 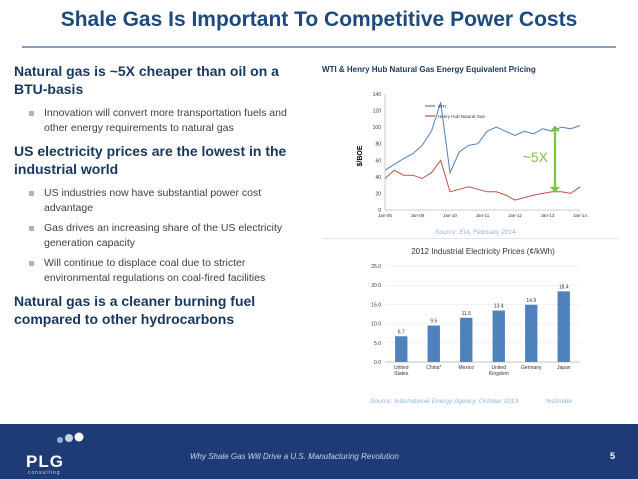 What do you see at coordinates (377, 95) in the screenshot?
I see `y-tick-label: 140` at bounding box center [377, 95].